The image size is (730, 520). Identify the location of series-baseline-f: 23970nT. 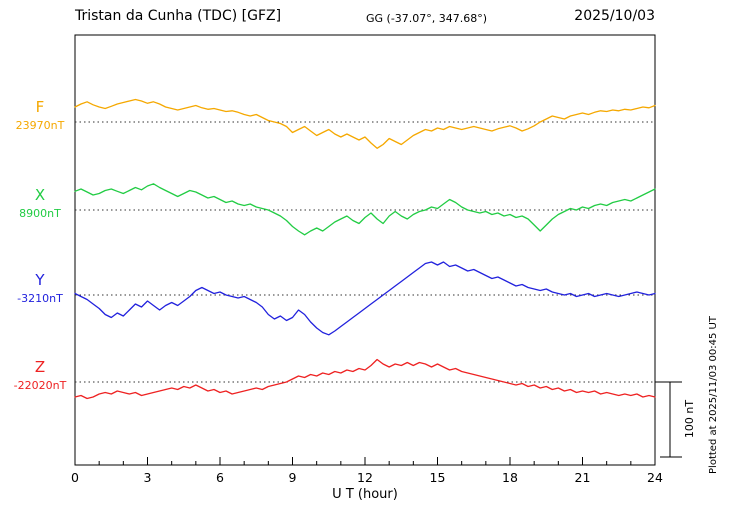
(40, 125).